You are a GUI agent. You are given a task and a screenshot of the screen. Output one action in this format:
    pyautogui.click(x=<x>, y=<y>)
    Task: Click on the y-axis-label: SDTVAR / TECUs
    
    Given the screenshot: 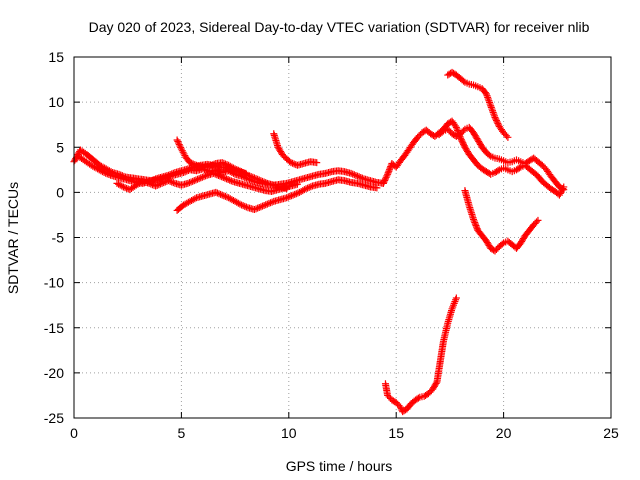 What is the action you would take?
    pyautogui.click(x=13, y=238)
    